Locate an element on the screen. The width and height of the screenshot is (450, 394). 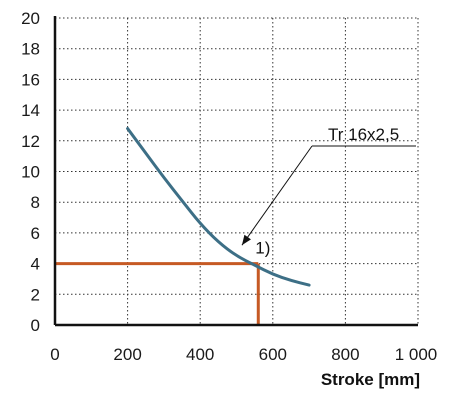
x-tick-label-0: 0 is located at coordinates (54, 354).